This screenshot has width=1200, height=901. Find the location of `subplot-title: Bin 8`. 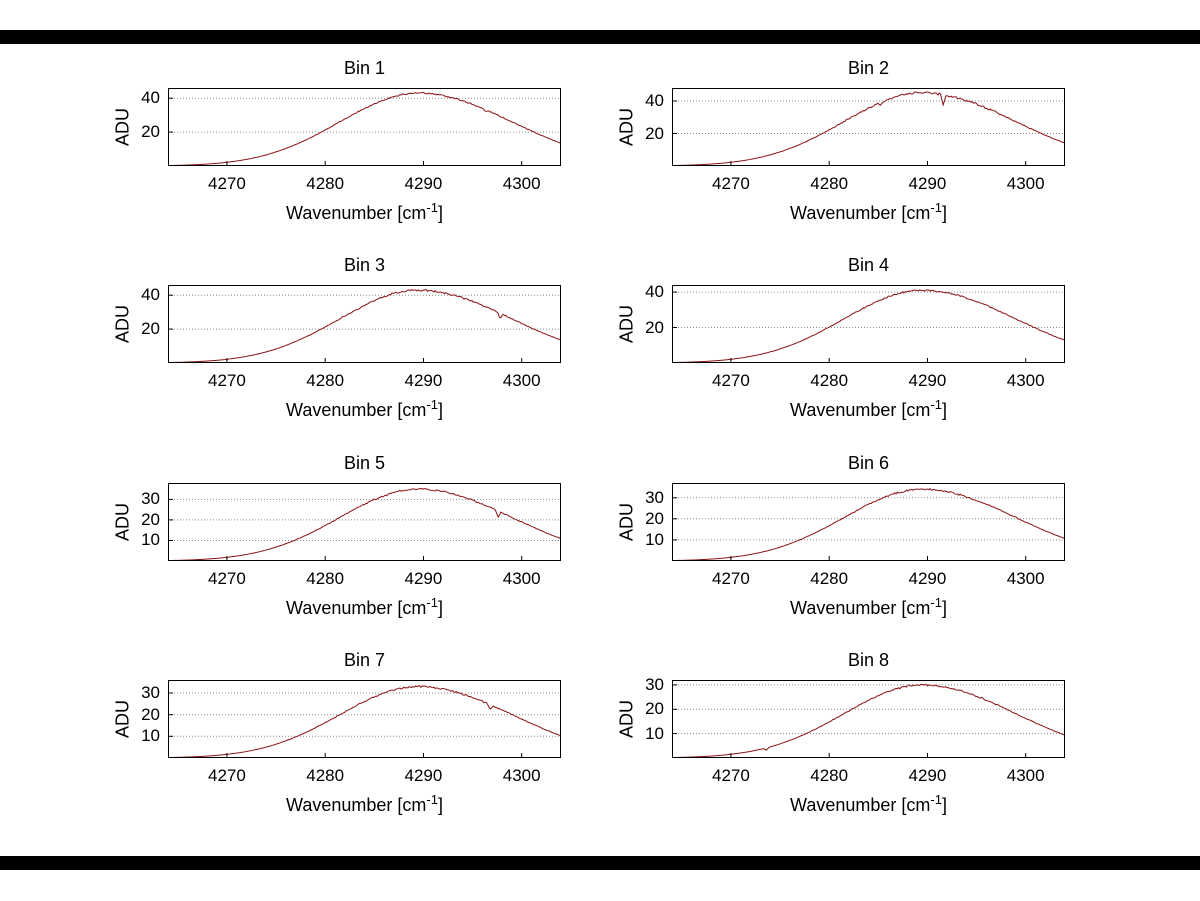

subplot-title: Bin 8 is located at coordinates (868, 660).